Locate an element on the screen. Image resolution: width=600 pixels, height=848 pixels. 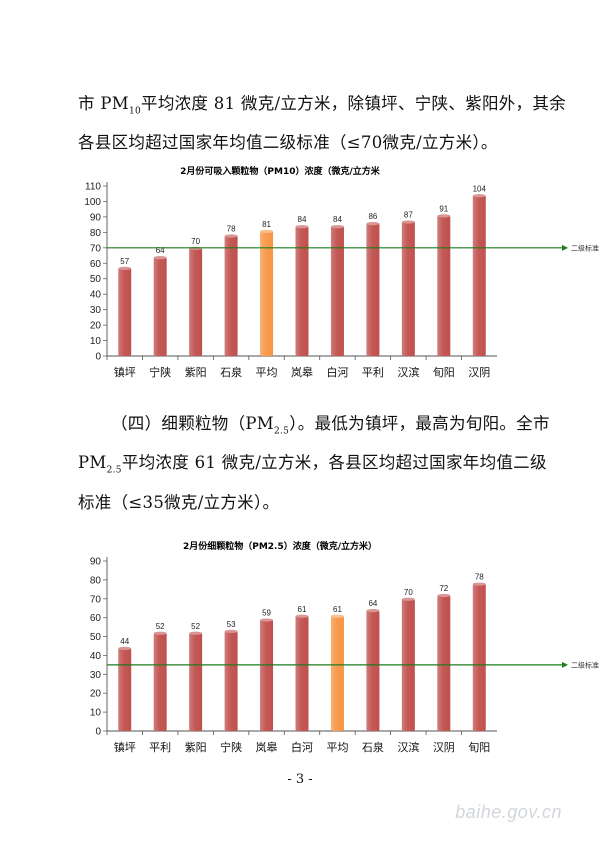
text-run: 平均浓度 81 微克/立方米，除镇坪、宁陕、紫阳外，其余 is located at coordinates (353, 103).